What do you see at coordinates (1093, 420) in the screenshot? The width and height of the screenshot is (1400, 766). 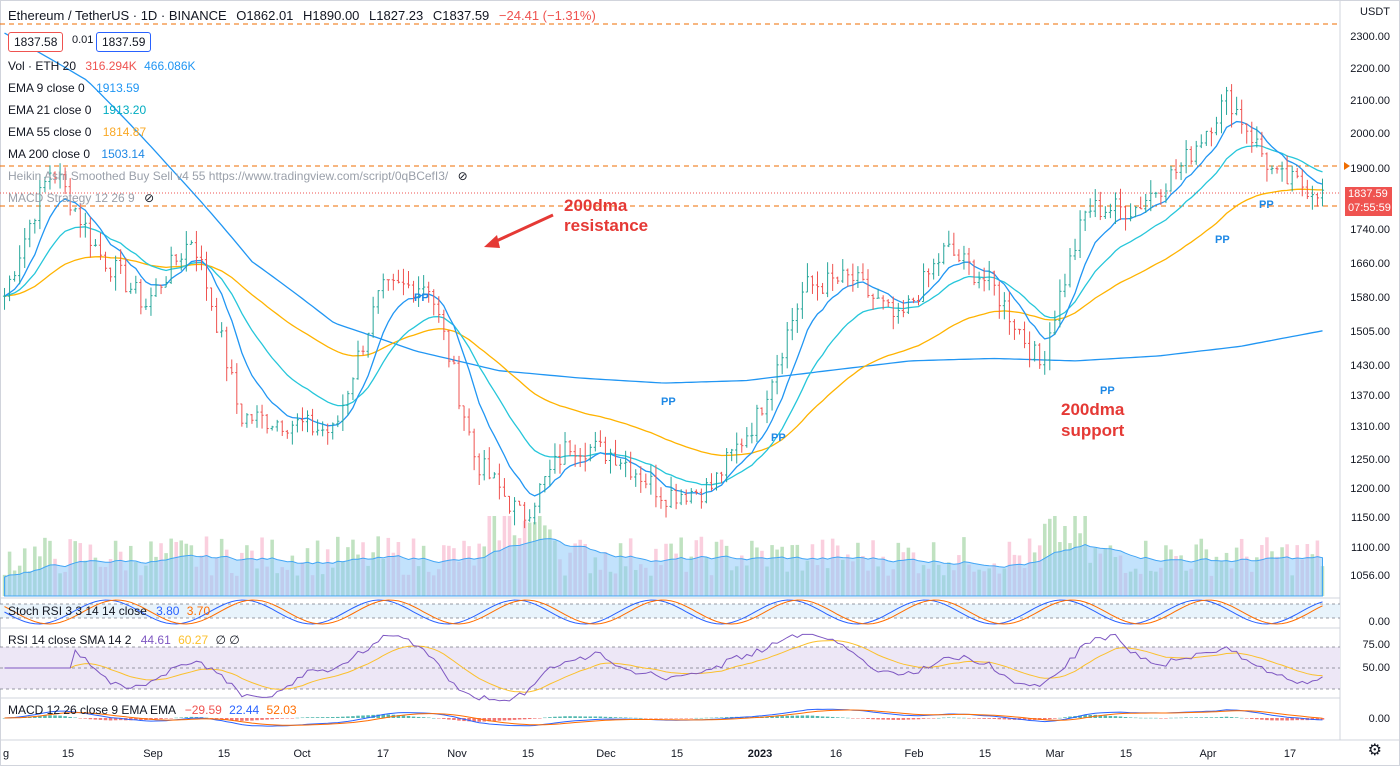 I see `support-annotation: 200dma support` at bounding box center [1093, 420].